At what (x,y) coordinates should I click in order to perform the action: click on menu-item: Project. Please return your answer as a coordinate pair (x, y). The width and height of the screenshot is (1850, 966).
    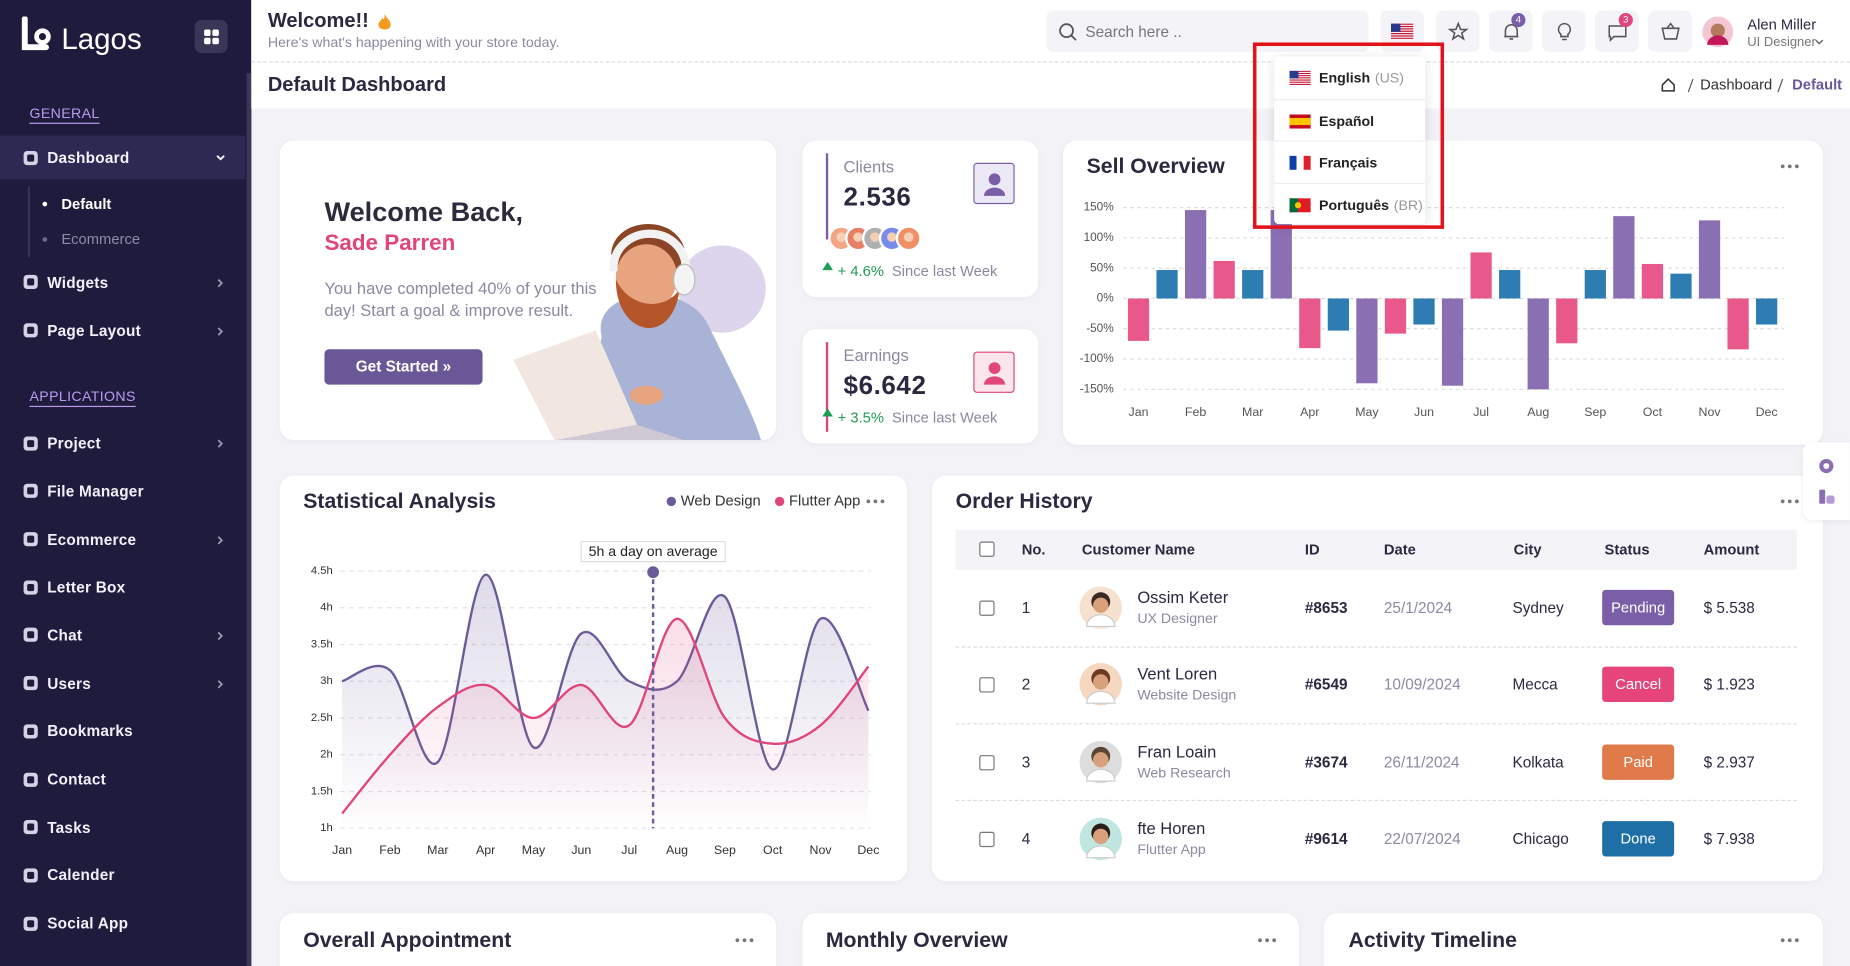
    Looking at the image, I should click on (122, 443).